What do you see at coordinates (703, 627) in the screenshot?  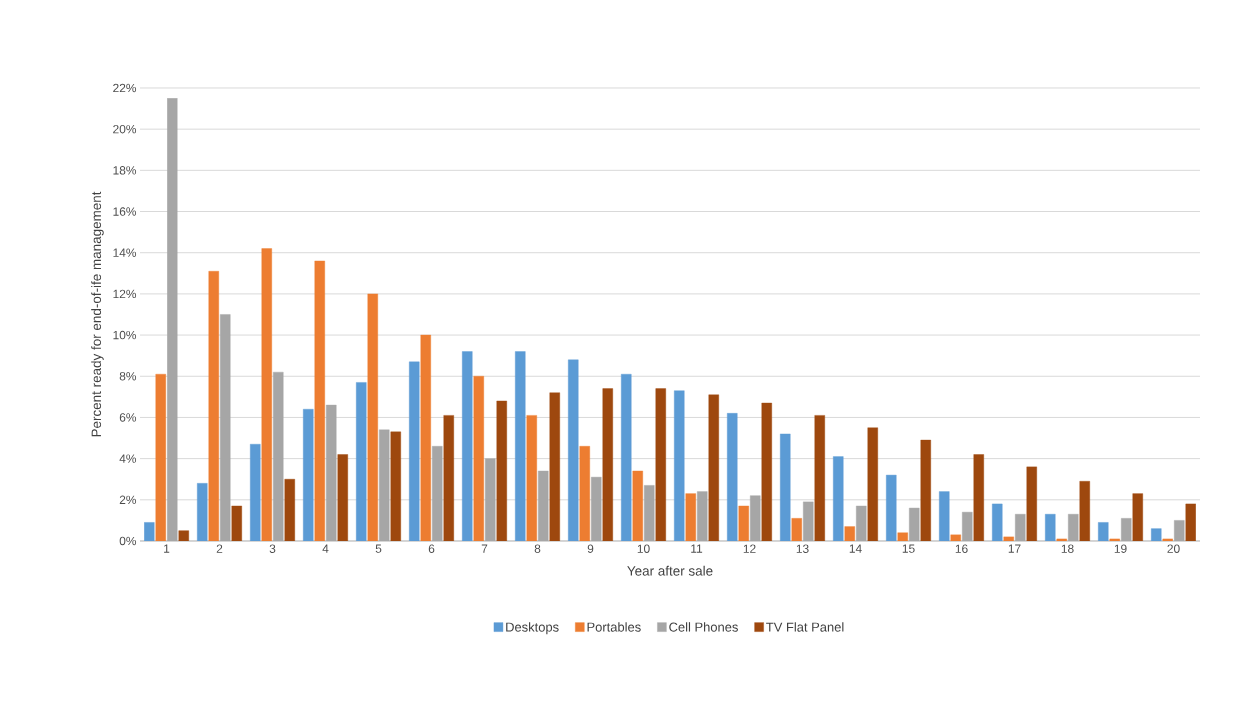 I see `legend-label: Cell Phones` at bounding box center [703, 627].